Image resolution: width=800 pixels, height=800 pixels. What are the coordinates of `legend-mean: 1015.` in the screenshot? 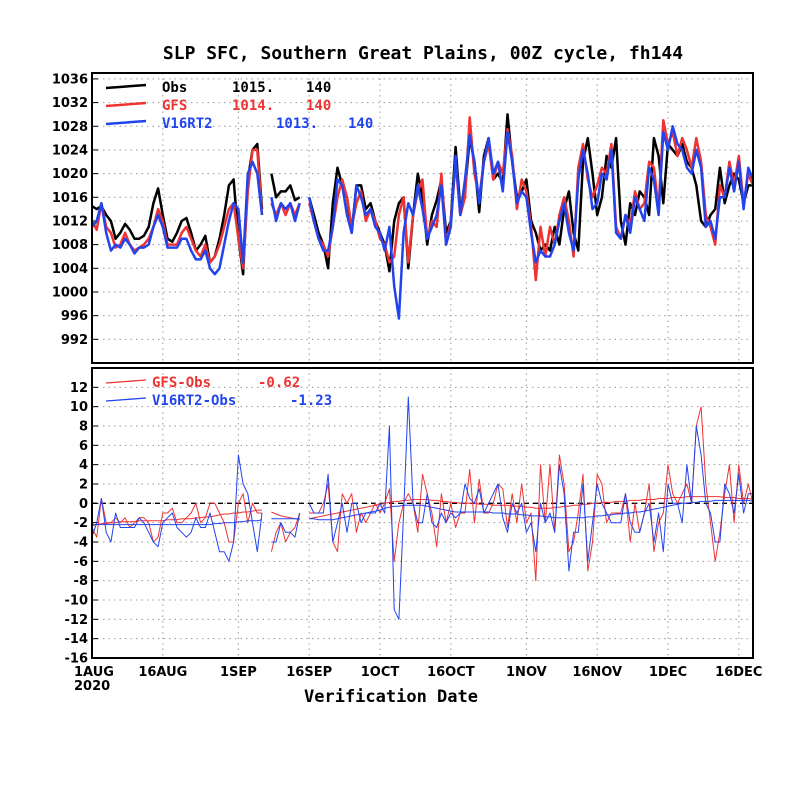 It's located at (253, 88).